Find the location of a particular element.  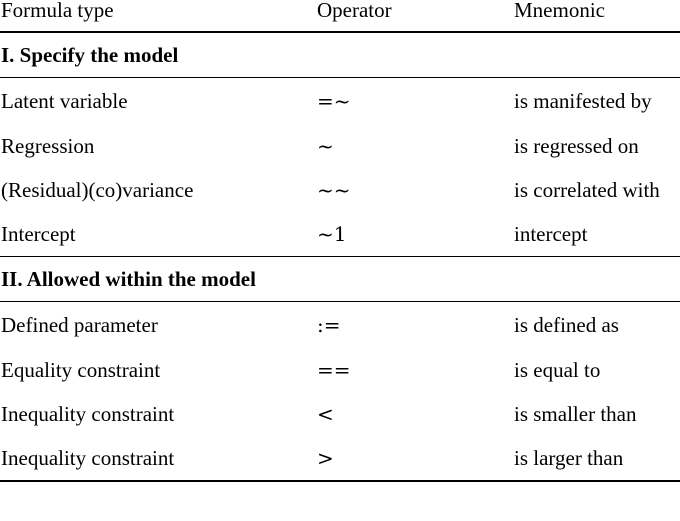

formula-type-cell: Regression is located at coordinates (48, 145).